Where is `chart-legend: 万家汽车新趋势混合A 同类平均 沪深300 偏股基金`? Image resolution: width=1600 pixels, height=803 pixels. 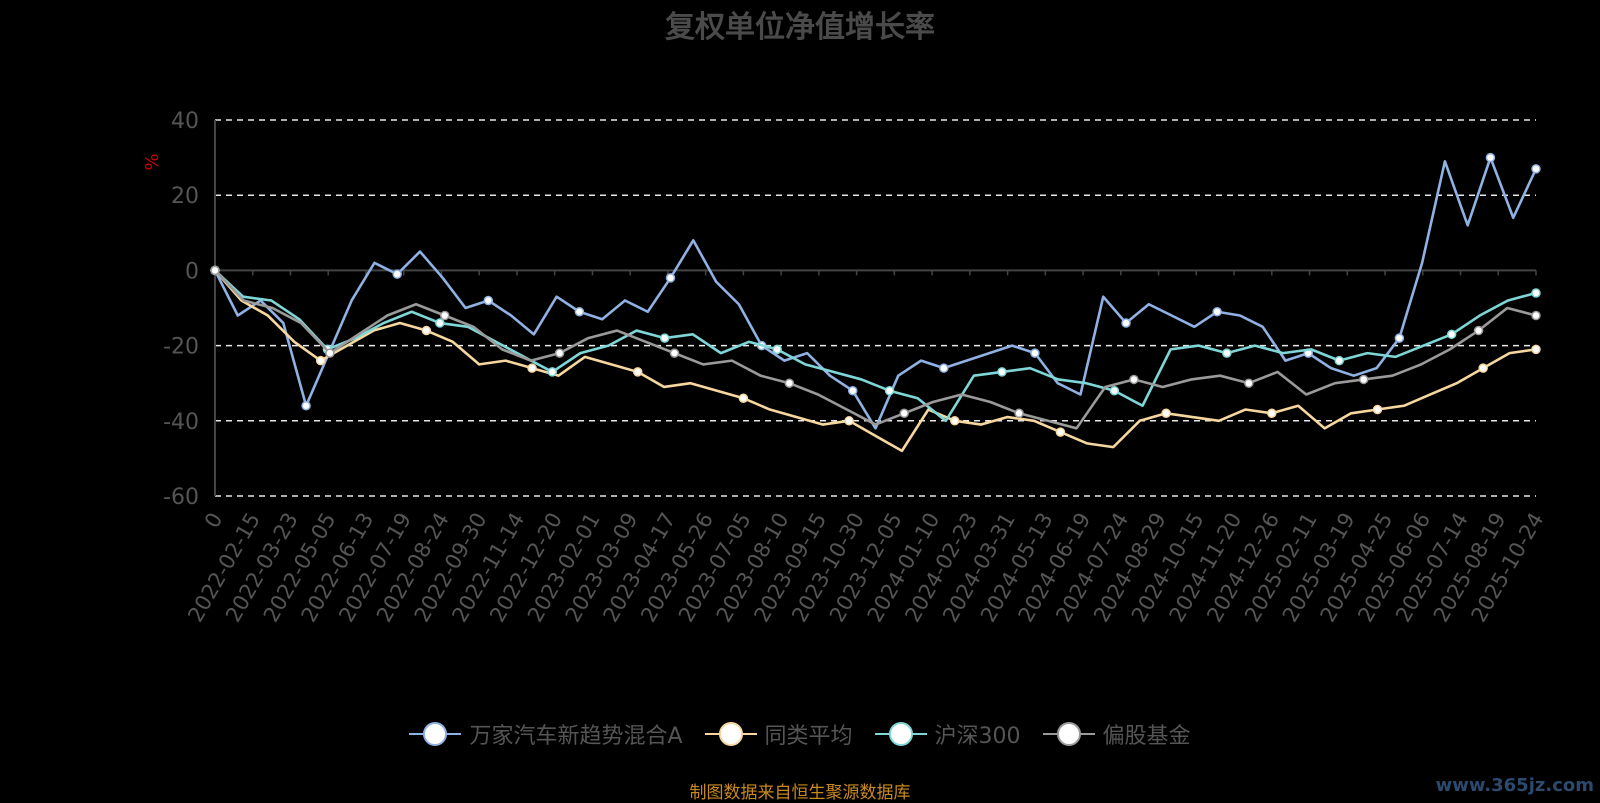 chart-legend: 万家汽车新趋势混合A 同类平均 沪深300 偏股基金 is located at coordinates (800, 734).